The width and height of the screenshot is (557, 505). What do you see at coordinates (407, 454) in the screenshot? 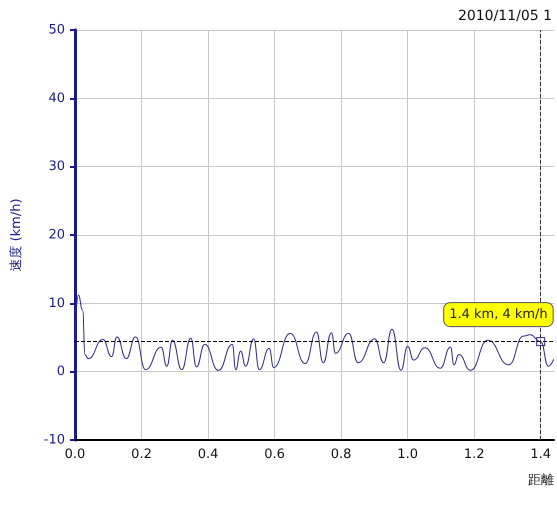
I see `x-tick-label: 1.0` at bounding box center [407, 454].